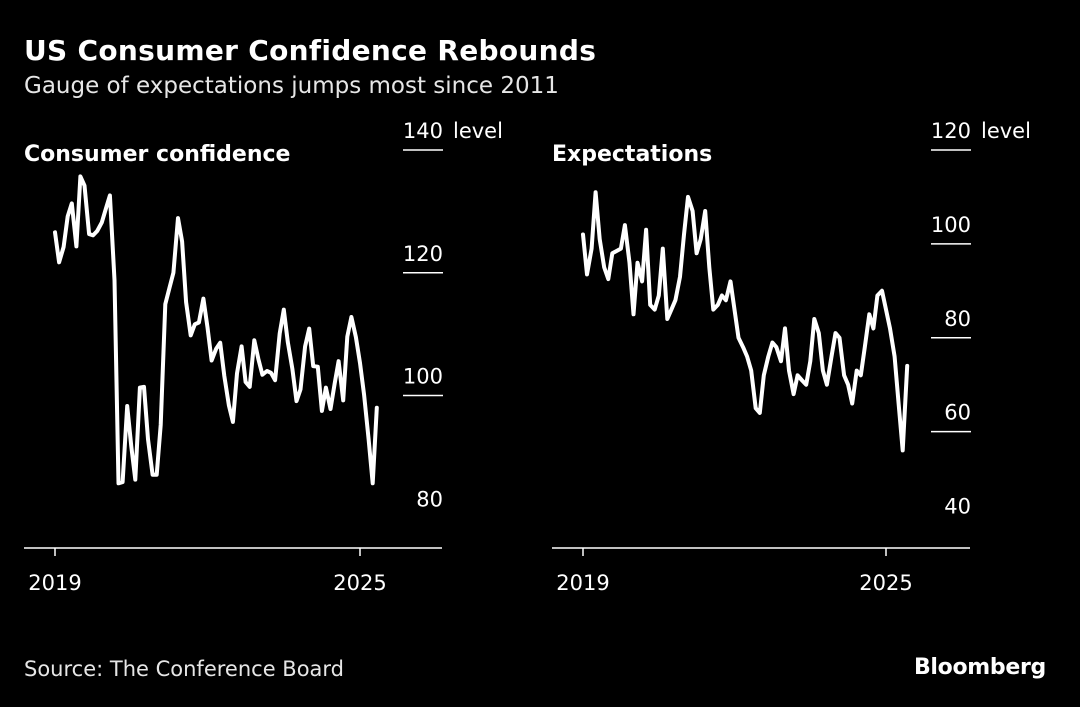 This screenshot has height=707, width=1080. I want to click on panel-title-consumer-confidence: Consumer confidence, so click(157, 154).